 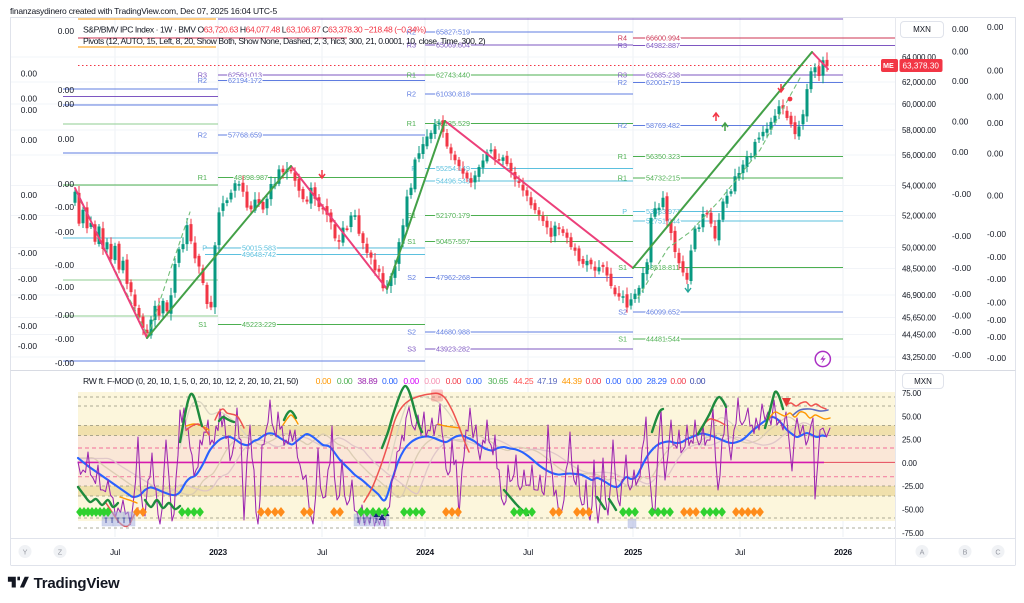 I want to click on svg-text: 62,000.00, so click(x=919, y=82).